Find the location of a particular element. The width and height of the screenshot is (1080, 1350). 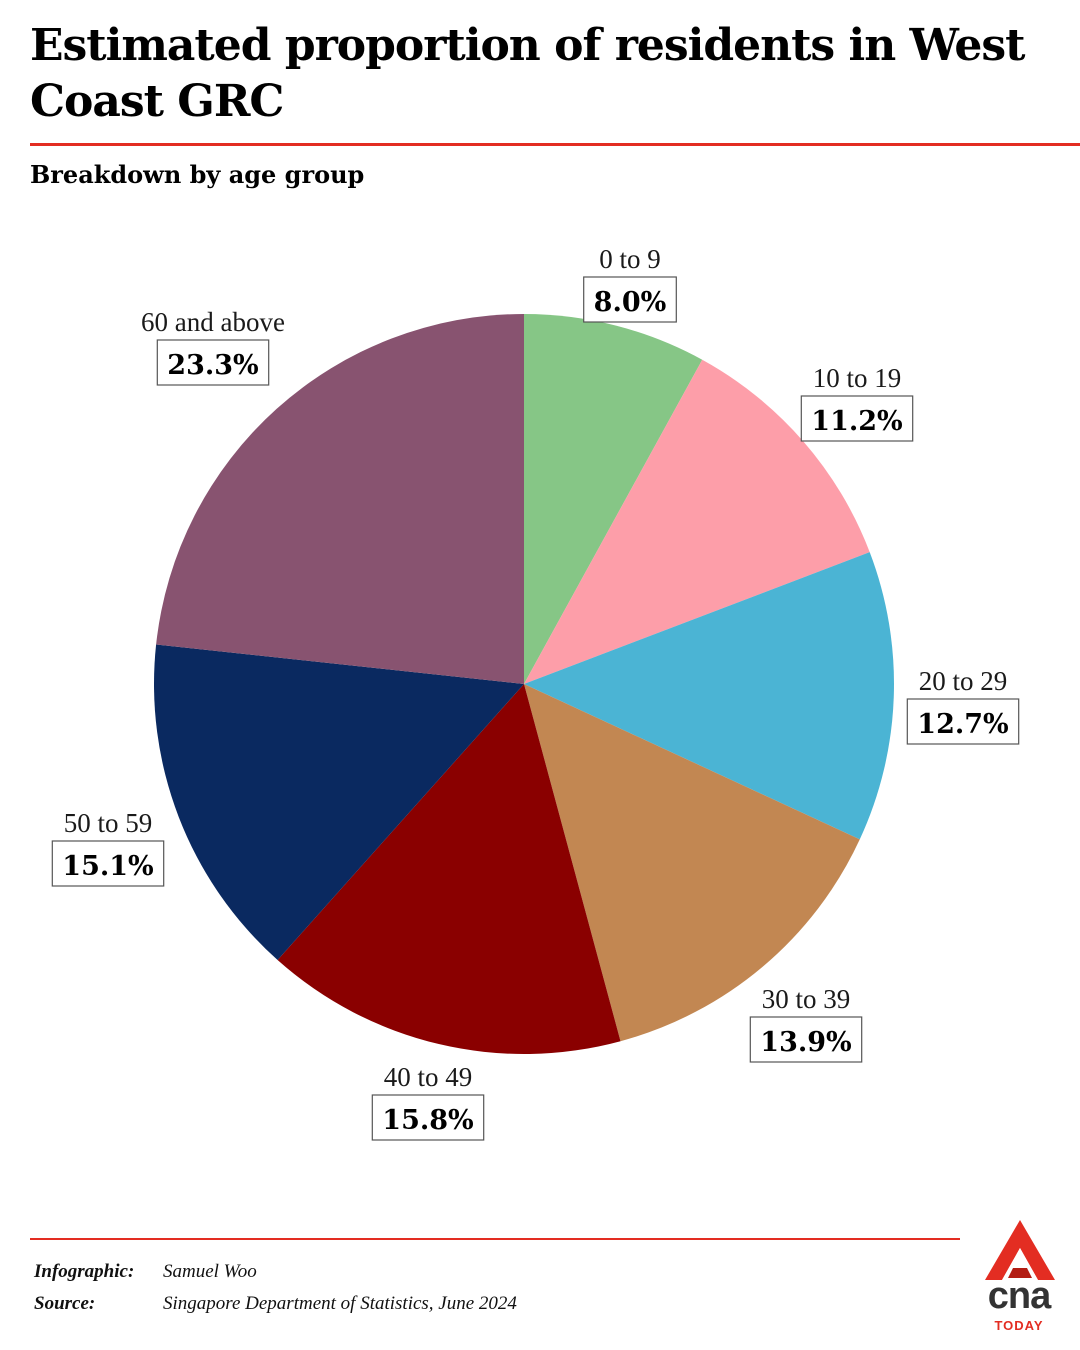

slice-value-1: 8.0% is located at coordinates (630, 302).